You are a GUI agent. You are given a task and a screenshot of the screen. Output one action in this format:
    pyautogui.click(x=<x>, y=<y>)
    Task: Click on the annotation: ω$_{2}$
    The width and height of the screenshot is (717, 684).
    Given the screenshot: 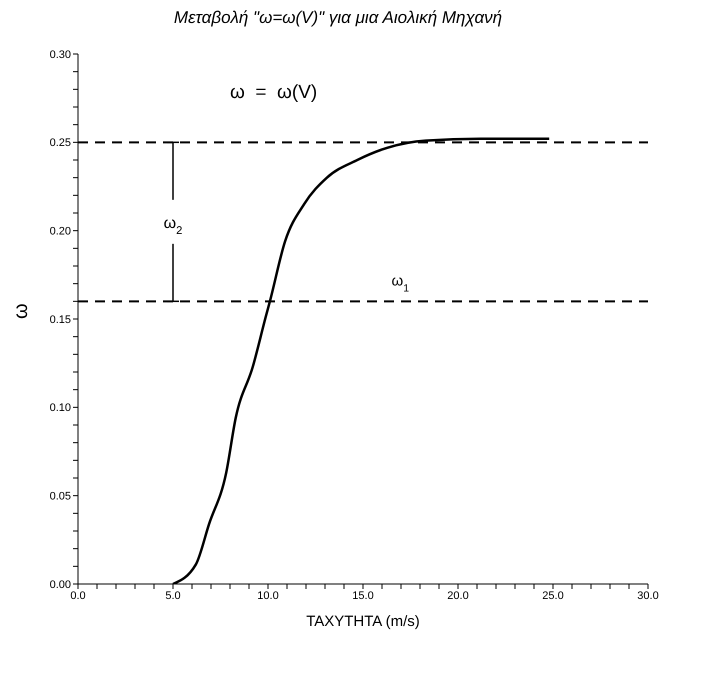 What is the action you would take?
    pyautogui.click(x=173, y=225)
    